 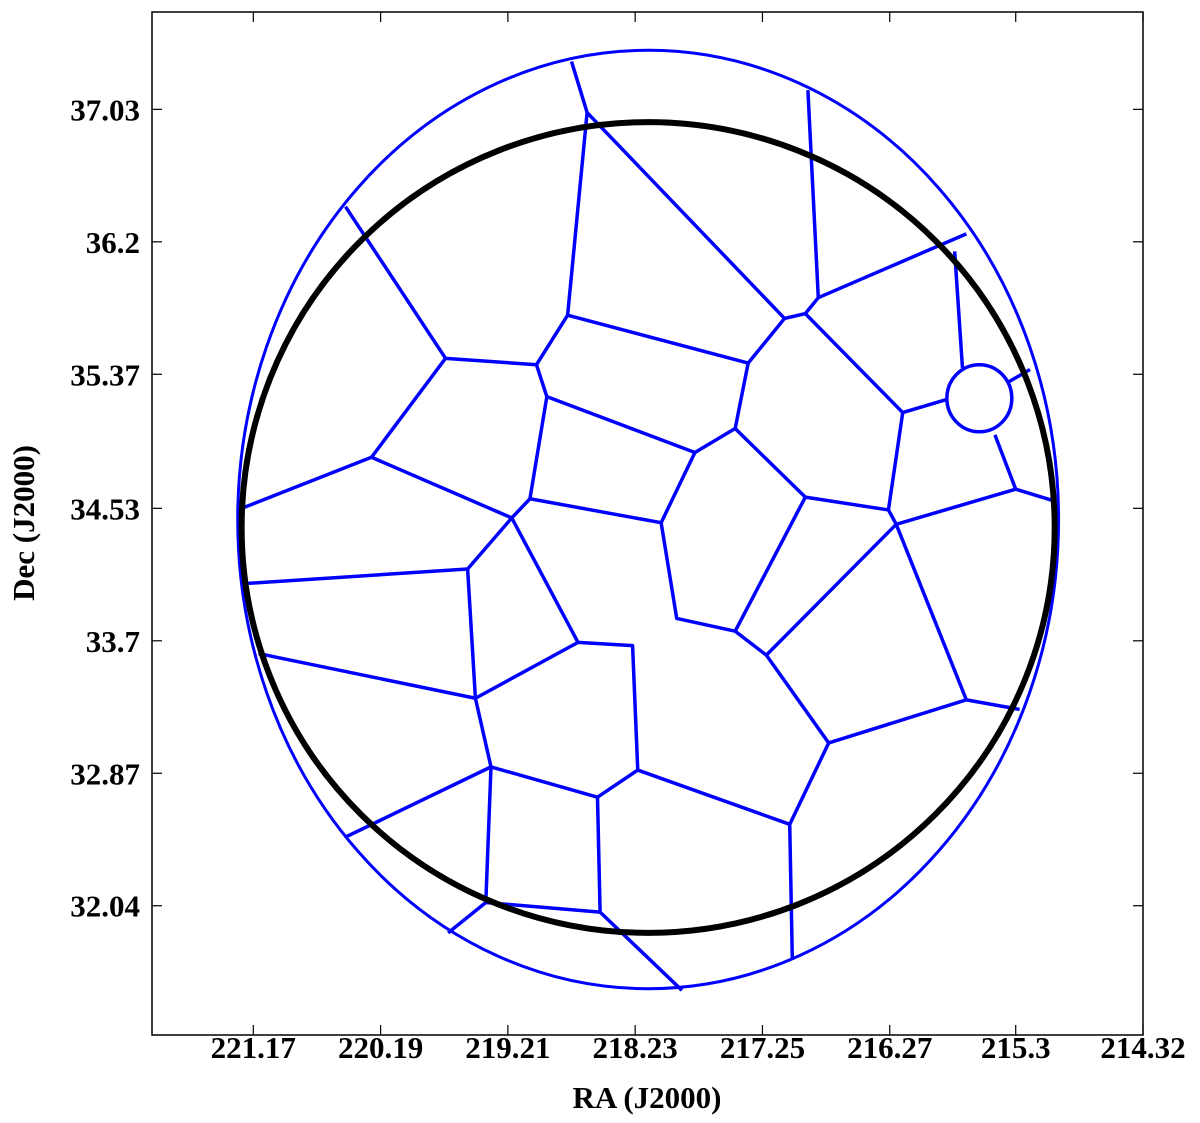 What do you see at coordinates (1142, 1047) in the screenshot?
I see `x-tick-label: 214.32` at bounding box center [1142, 1047].